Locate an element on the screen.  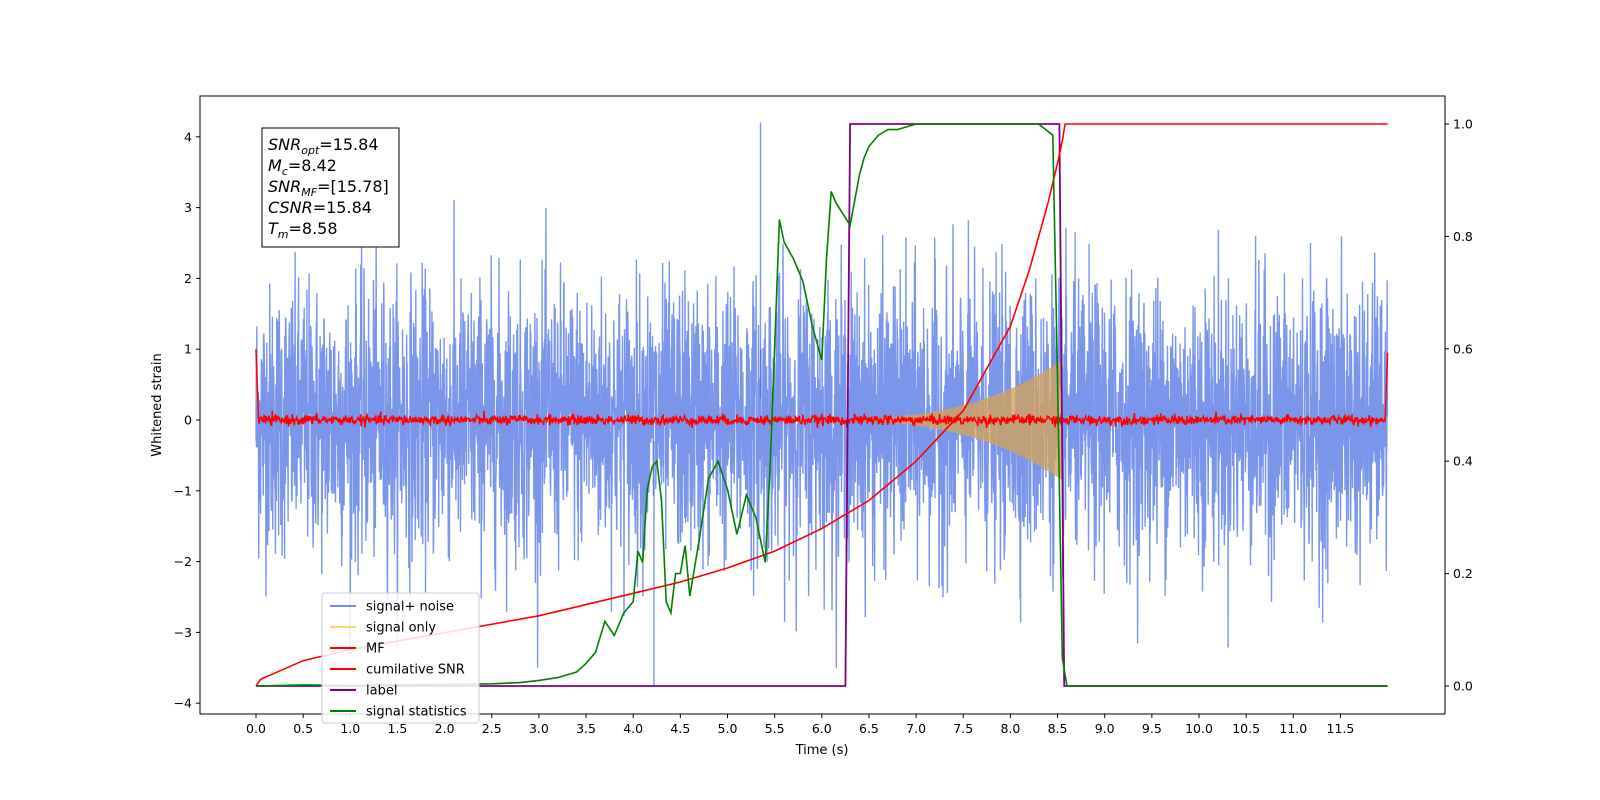
x-tick-label: 9.0 is located at coordinates (1105, 728).